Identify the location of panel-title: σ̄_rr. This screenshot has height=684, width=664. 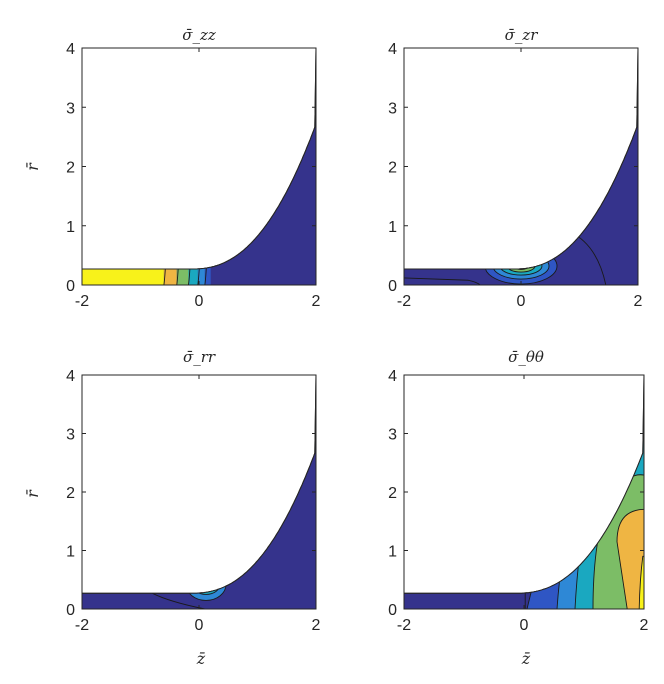
(199, 357).